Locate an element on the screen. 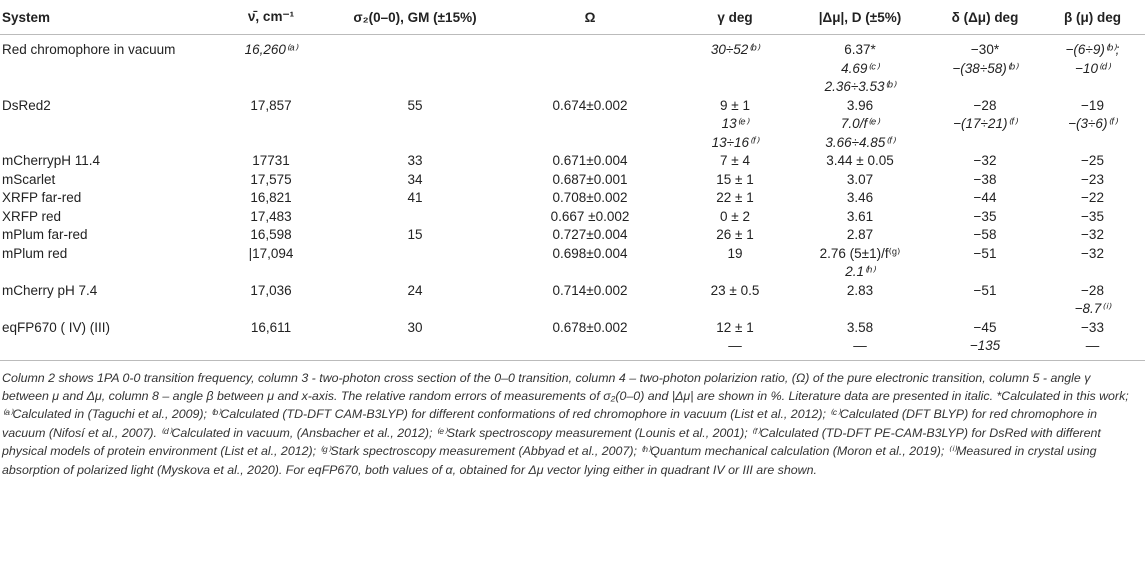 This screenshot has width=1145, height=568. table-cell: −51 is located at coordinates (985, 300).